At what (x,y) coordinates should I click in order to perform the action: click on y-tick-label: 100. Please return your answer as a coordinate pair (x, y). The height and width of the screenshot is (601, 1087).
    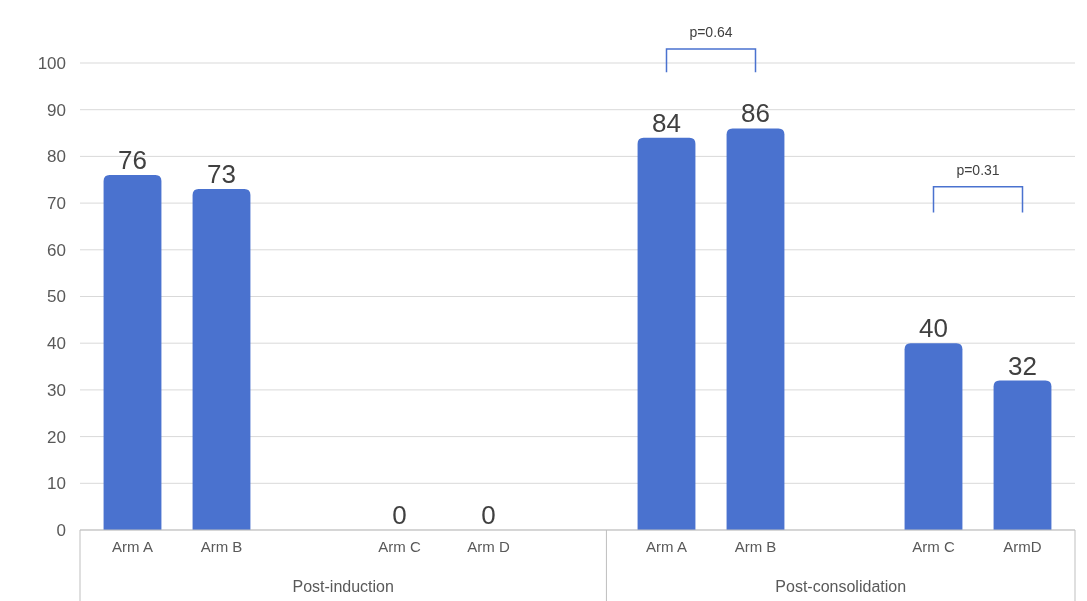
    Looking at the image, I should click on (51, 63).